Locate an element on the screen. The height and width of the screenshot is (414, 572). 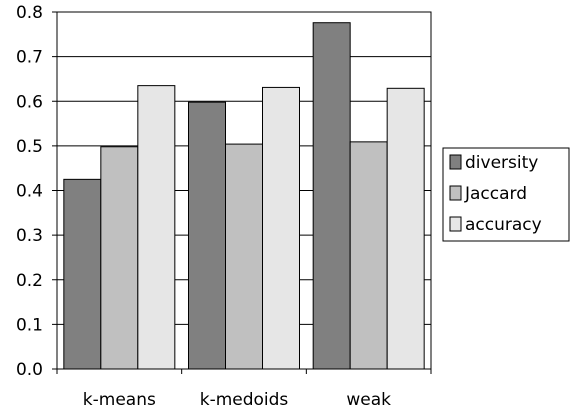
bar-diversity-weak is located at coordinates (331, 196).